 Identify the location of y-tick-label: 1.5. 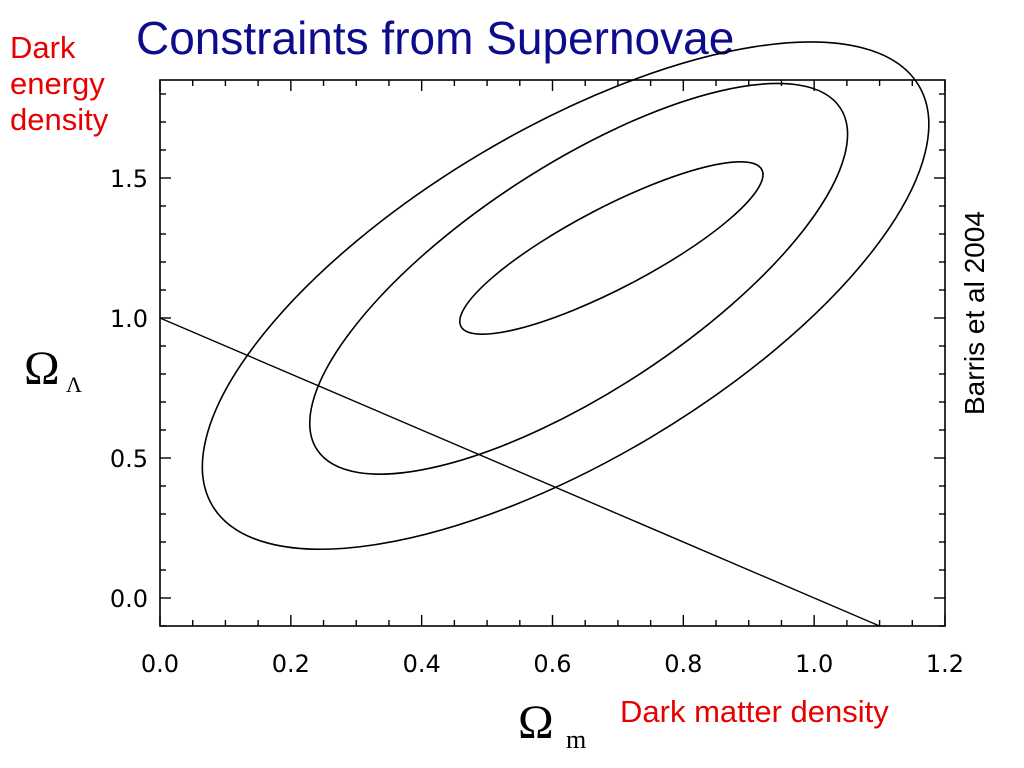
(129, 179).